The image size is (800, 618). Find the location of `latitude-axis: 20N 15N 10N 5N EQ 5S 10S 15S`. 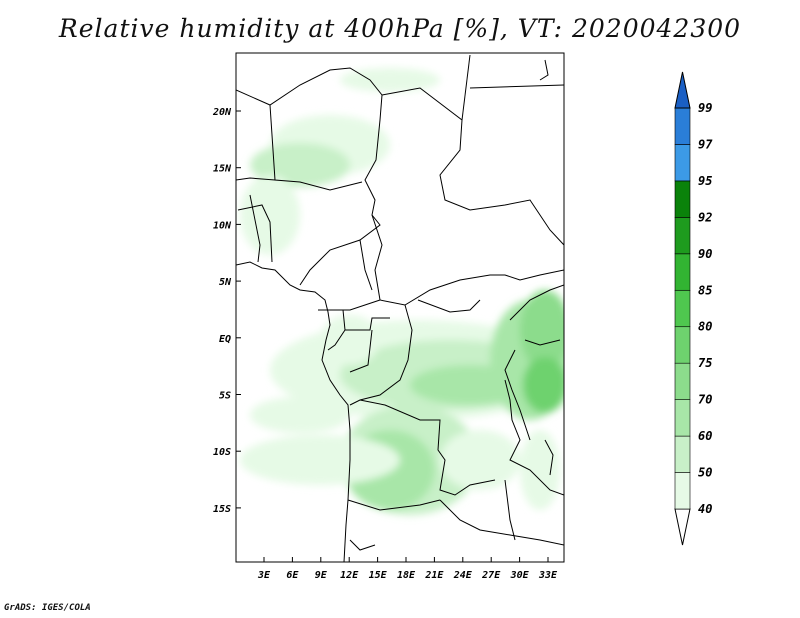

latitude-axis: 20N 15N 10N 5N EQ 5S 10S 15S is located at coordinates (226, 311).